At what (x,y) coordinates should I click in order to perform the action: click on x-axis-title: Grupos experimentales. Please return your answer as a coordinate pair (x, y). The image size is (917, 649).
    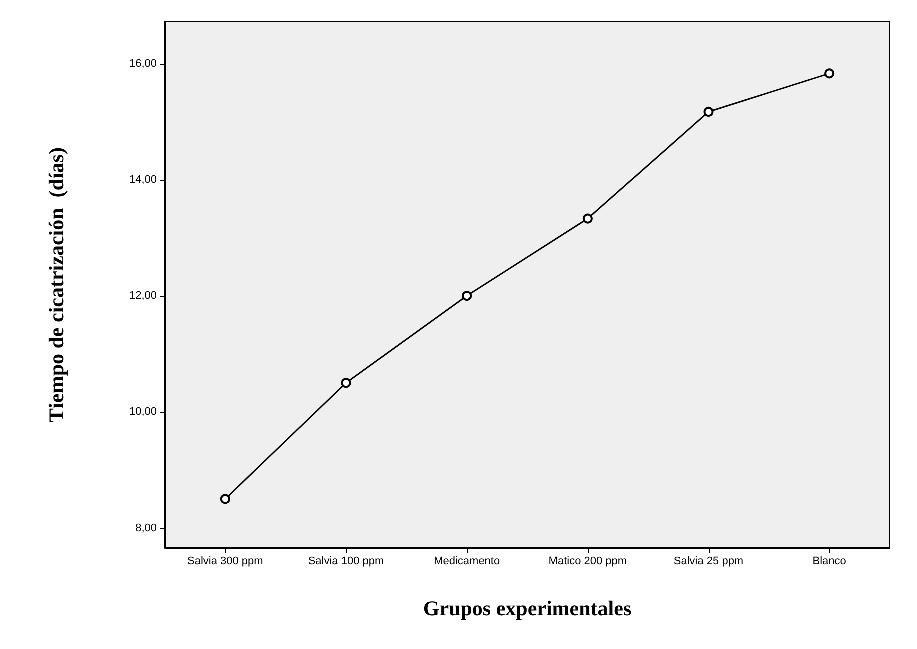
    Looking at the image, I should click on (527, 608).